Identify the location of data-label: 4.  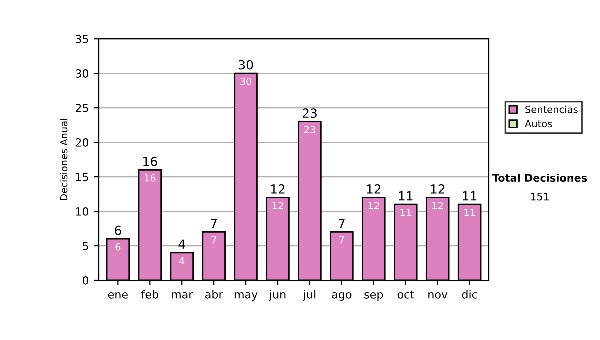
(182, 260).